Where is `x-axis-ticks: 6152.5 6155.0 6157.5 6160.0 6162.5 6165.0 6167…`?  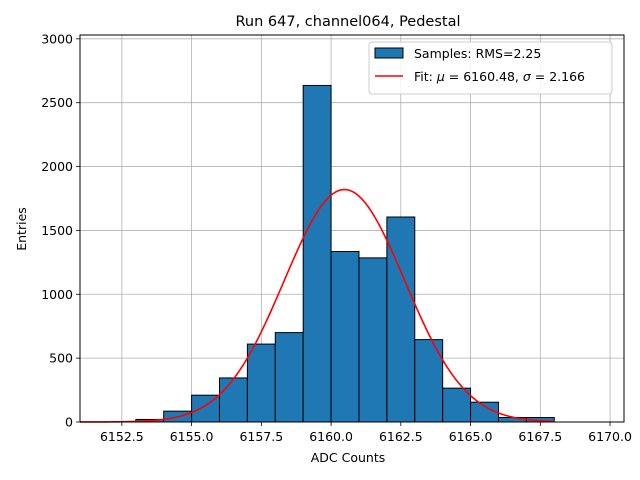
x-axis-ticks: 6152.5 6155.0 6157.5 6160.0 6162.5 6165.0 6167… is located at coordinates (366, 433).